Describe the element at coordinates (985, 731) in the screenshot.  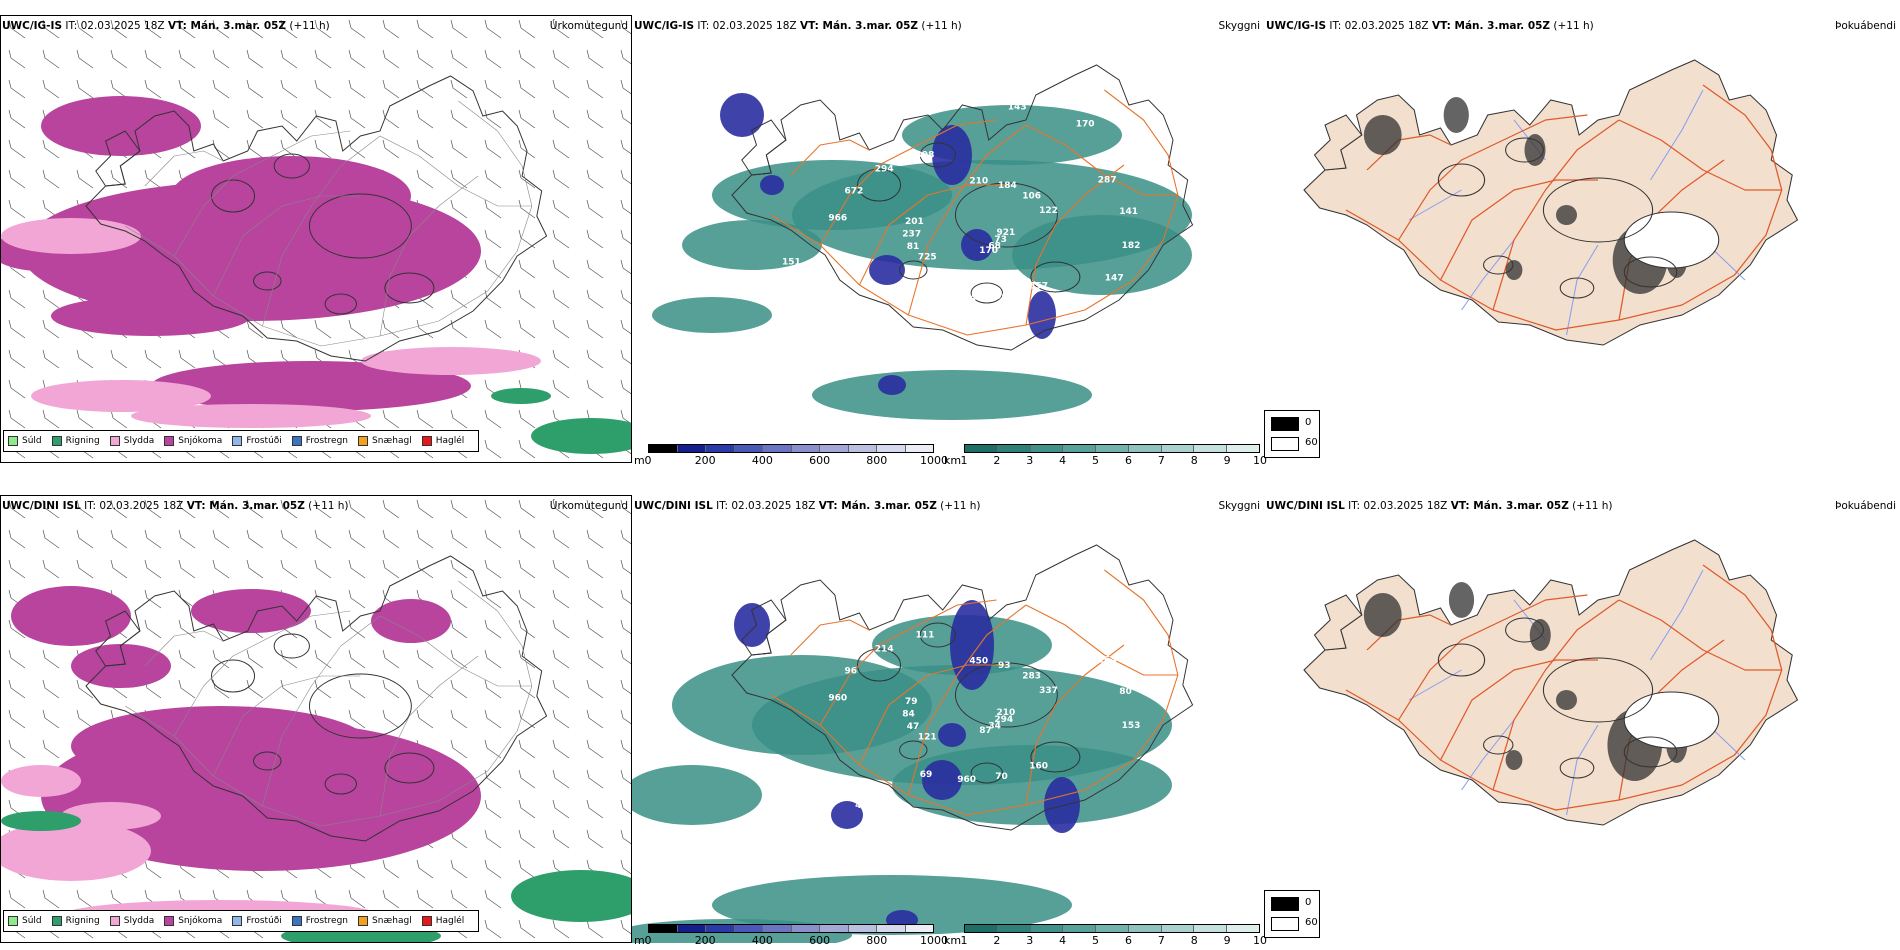
I see `visibility-value-label: 87` at that location.